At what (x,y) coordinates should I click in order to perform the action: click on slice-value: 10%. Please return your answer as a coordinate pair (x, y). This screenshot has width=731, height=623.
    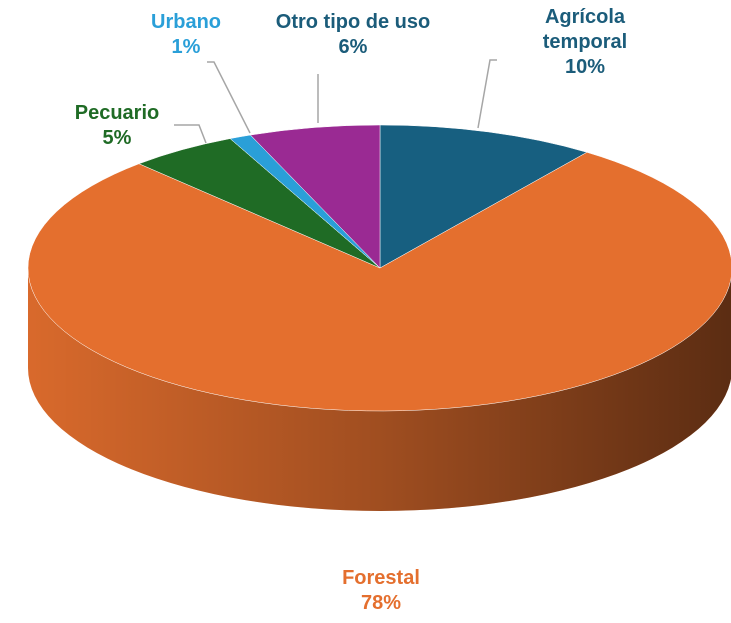
    Looking at the image, I should click on (585, 67).